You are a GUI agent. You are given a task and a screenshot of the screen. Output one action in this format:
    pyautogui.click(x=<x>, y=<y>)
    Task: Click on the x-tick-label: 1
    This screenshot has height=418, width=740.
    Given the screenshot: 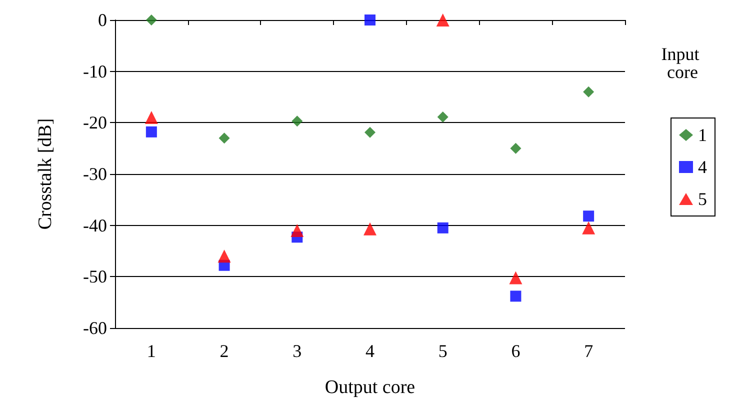 What is the action you would take?
    pyautogui.click(x=151, y=351)
    